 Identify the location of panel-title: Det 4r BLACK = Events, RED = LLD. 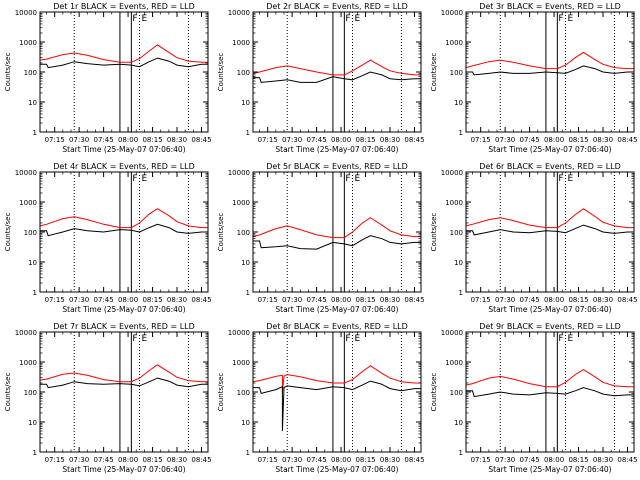
(124, 166).